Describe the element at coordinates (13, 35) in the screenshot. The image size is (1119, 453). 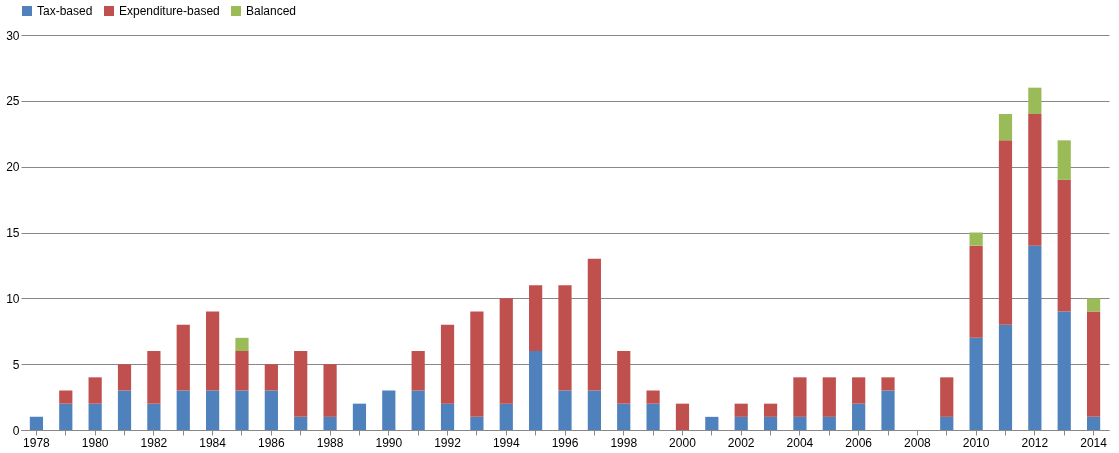
I see `y-tick-label: 30` at that location.